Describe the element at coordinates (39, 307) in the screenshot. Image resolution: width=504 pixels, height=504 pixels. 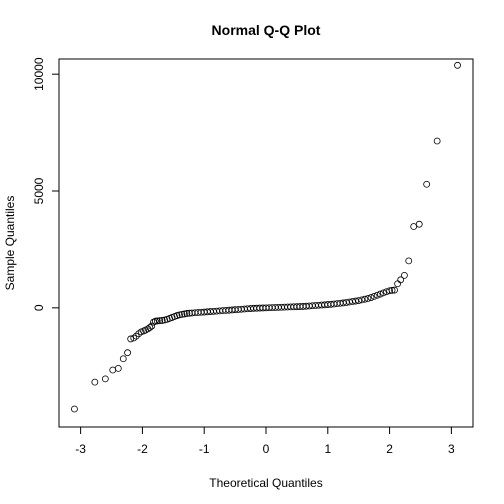
I see `y-tick-label: 0` at that location.